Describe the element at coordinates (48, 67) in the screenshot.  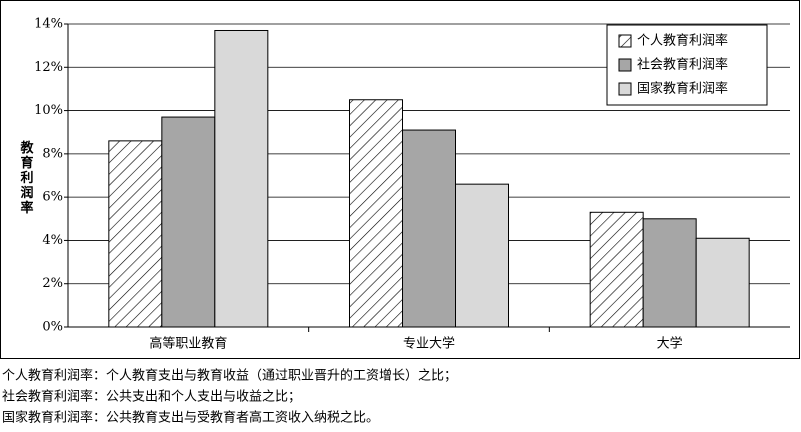
I see `y-tick-label: 12%` at that location.